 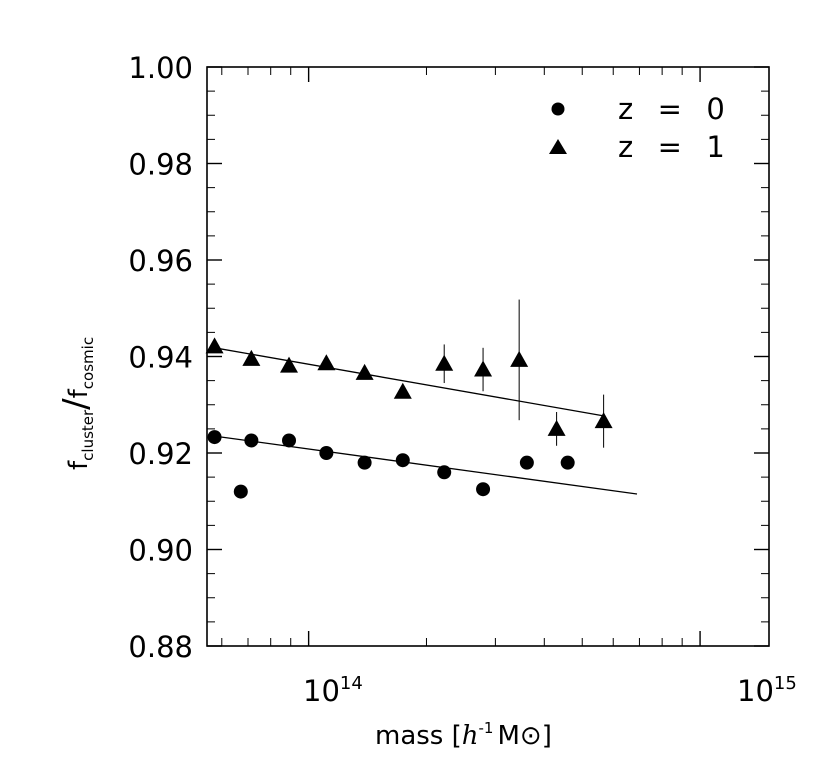 I want to click on x-axis-title-pre: mass [, so click(x=418, y=736).